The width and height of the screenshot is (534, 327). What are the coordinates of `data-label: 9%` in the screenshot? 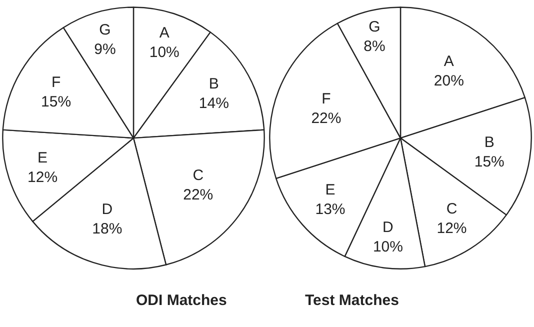 It's located at (105, 49).